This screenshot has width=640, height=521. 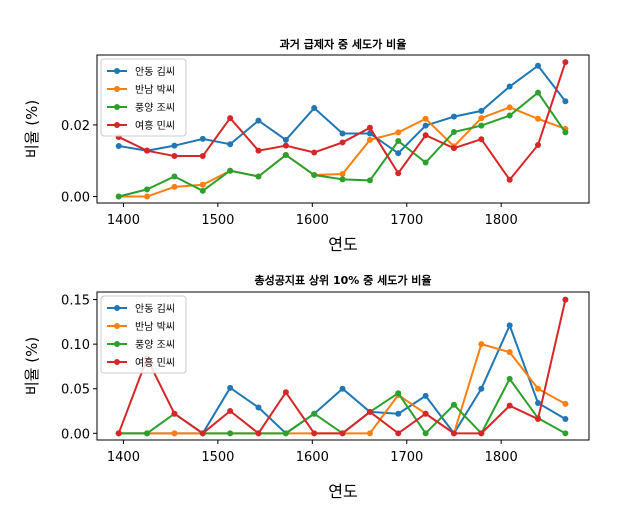 What do you see at coordinates (75, 345) in the screenshot?
I see `y-tick-label: 0.10` at bounding box center [75, 345].